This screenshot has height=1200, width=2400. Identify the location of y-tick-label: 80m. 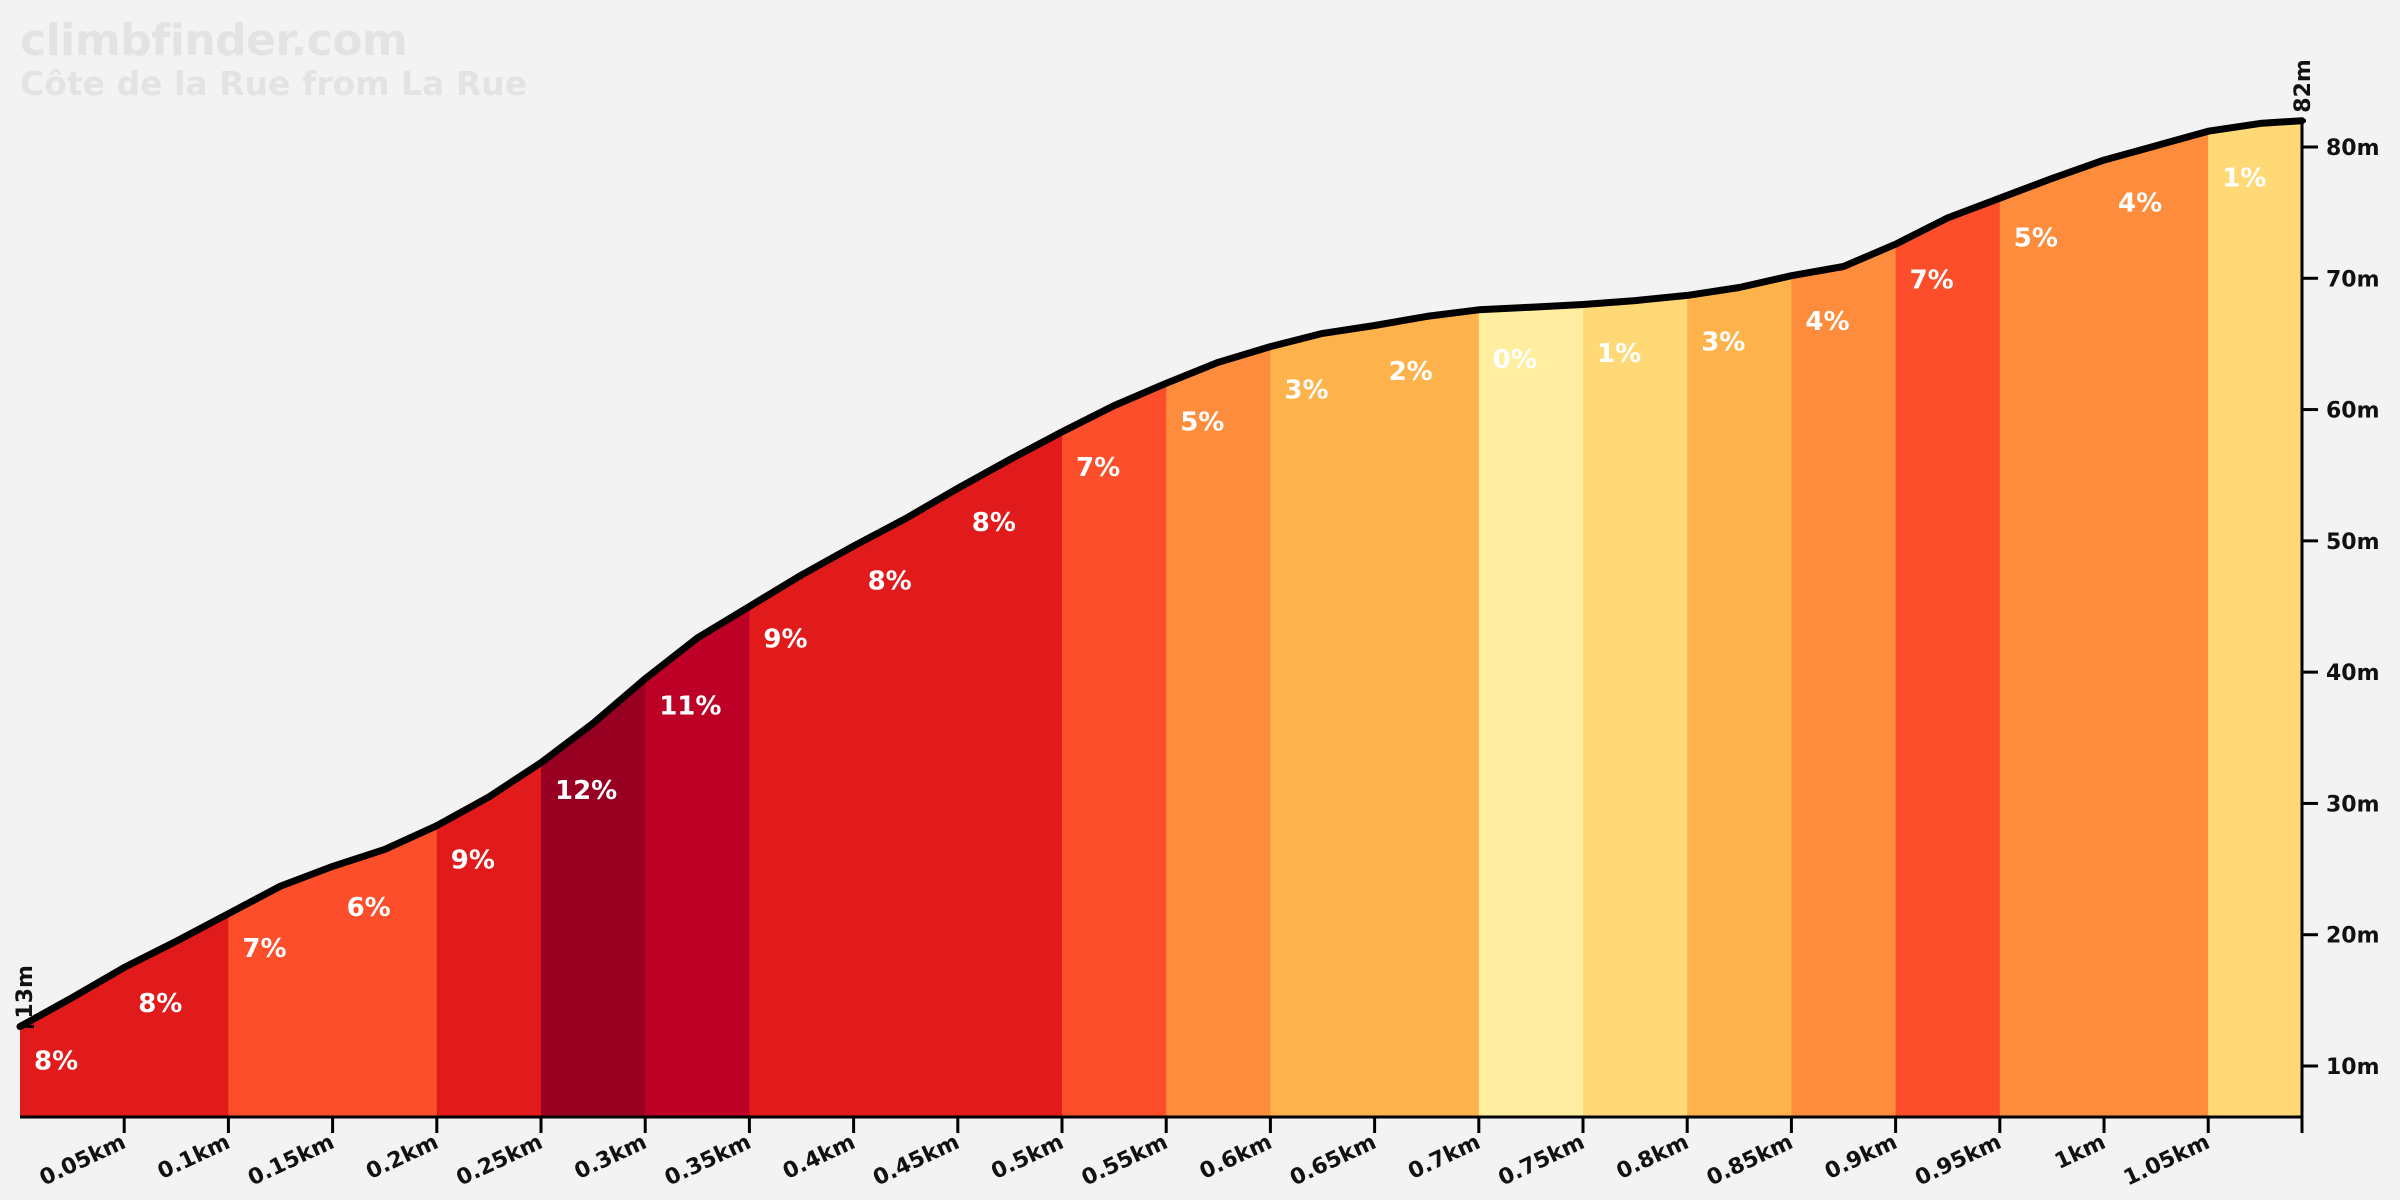
(2353, 148).